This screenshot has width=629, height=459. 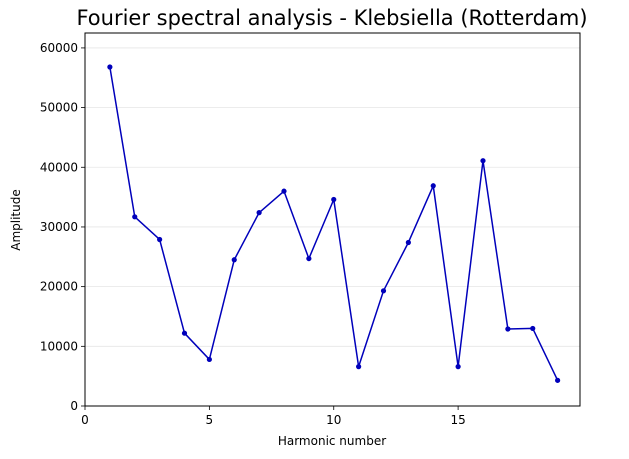 I want to click on y-tick-label-0: 0, so click(x=74, y=406).